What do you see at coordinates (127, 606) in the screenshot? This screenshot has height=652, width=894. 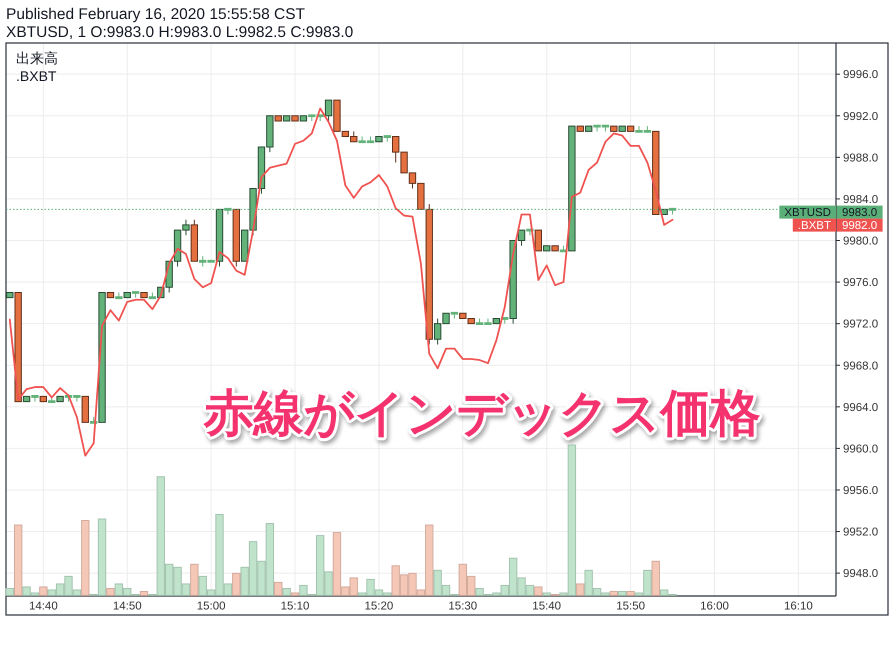 I see `x-tick-label: 14:50` at bounding box center [127, 606].